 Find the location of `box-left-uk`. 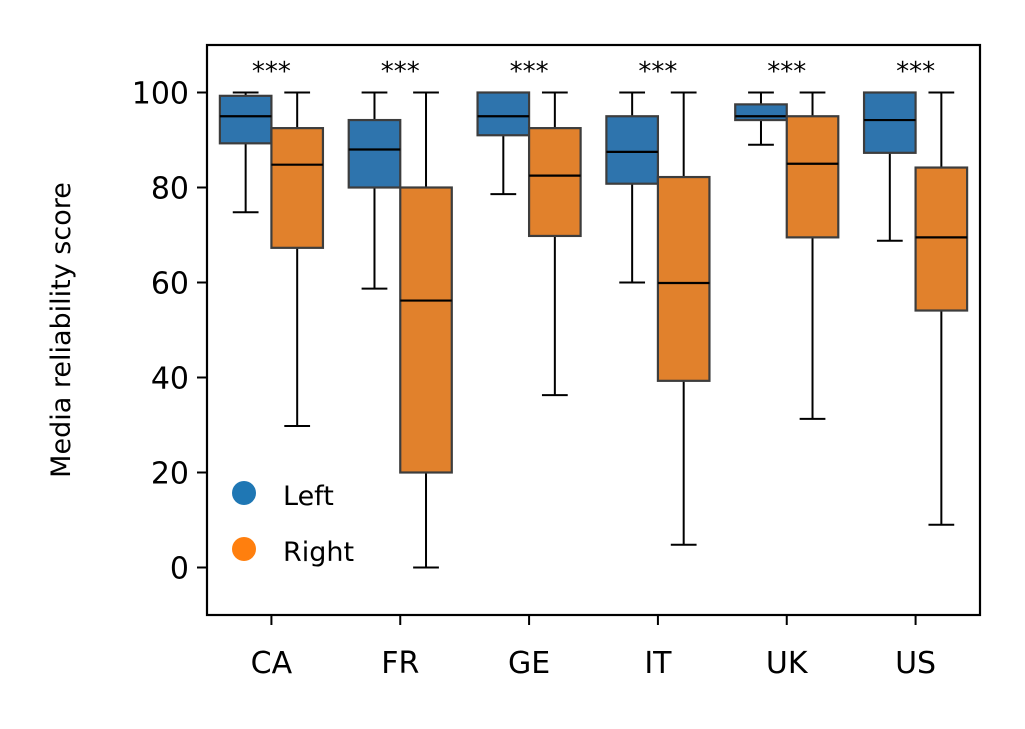

box-left-uk is located at coordinates (761, 118).